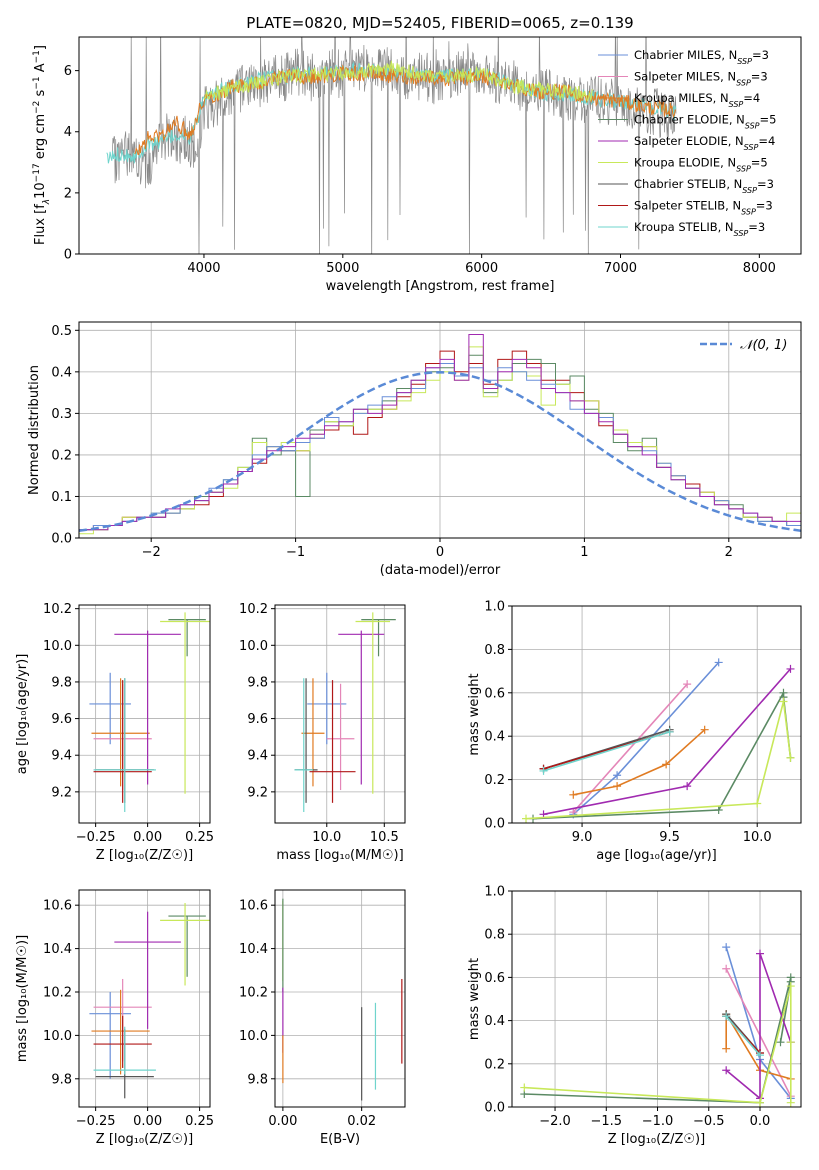 This screenshot has width=819, height=1170. Describe the element at coordinates (68, 193) in the screenshot. I see `y-tick-label: 2` at that location.